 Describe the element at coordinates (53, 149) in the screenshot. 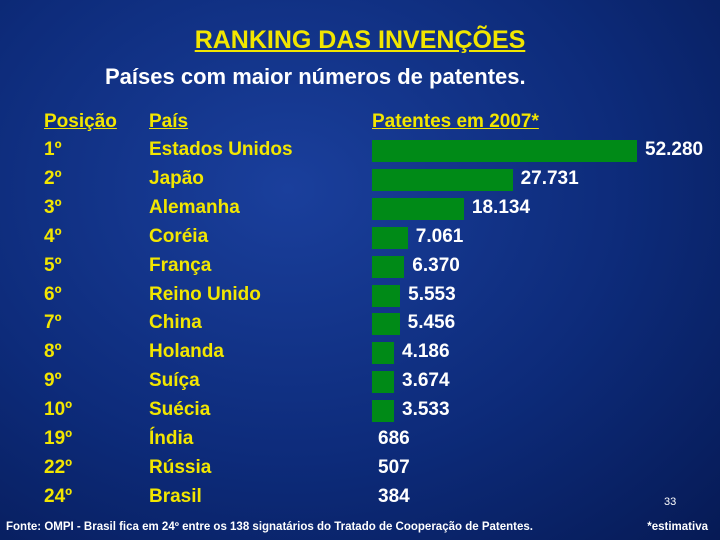

I see `row-position: 1º` at that location.